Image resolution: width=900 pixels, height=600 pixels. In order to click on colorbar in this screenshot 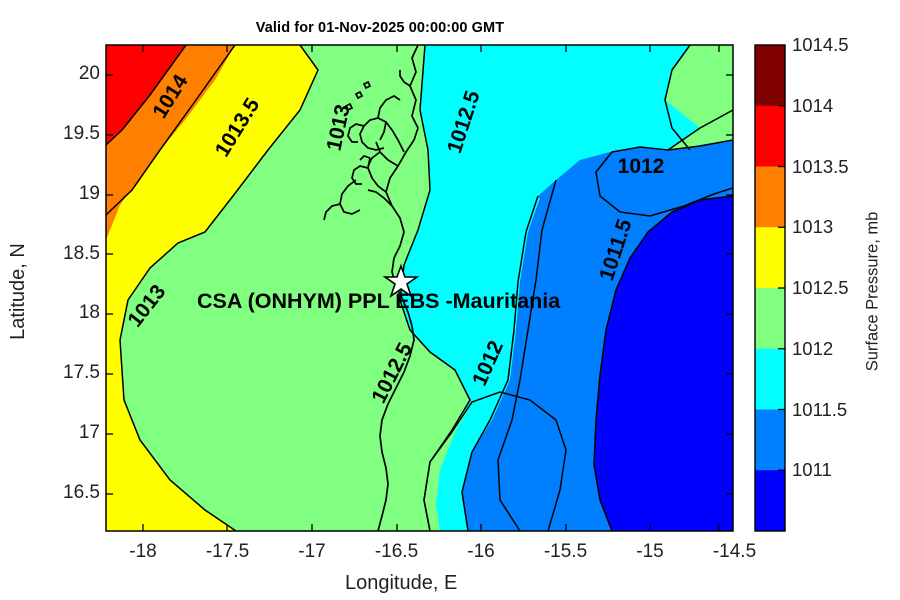, I will do `click(770, 288)`.